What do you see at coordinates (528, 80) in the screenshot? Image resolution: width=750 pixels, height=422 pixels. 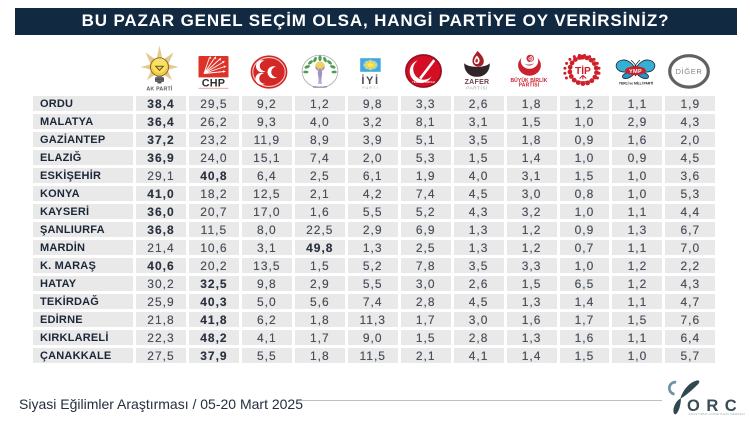 I see `svg-text: BÜYÜK BİRLİK` at bounding box center [528, 80].